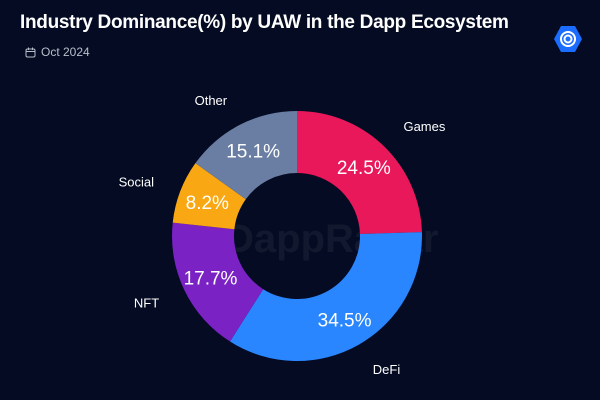 The width and height of the screenshot is (600, 400). What do you see at coordinates (65, 52) in the screenshot?
I see `date-text: Oct 2024` at bounding box center [65, 52].